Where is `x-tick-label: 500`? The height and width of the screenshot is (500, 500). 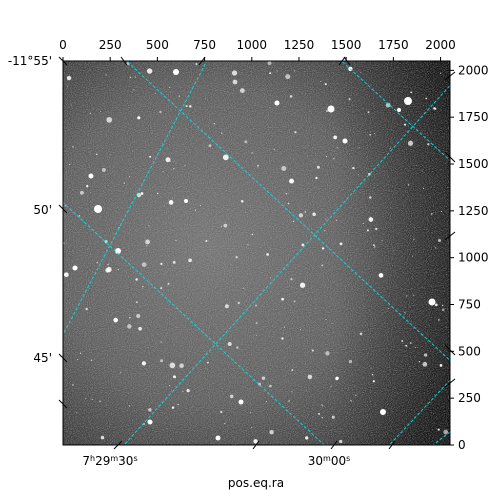
x-tick-label: 500 is located at coordinates (157, 45).